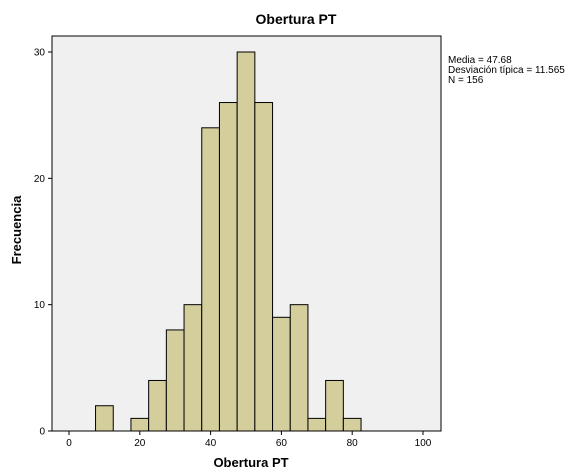 This screenshot has width=570, height=472. Describe the element at coordinates (40, 53) in the screenshot. I see `y-tick-label: 30` at that location.